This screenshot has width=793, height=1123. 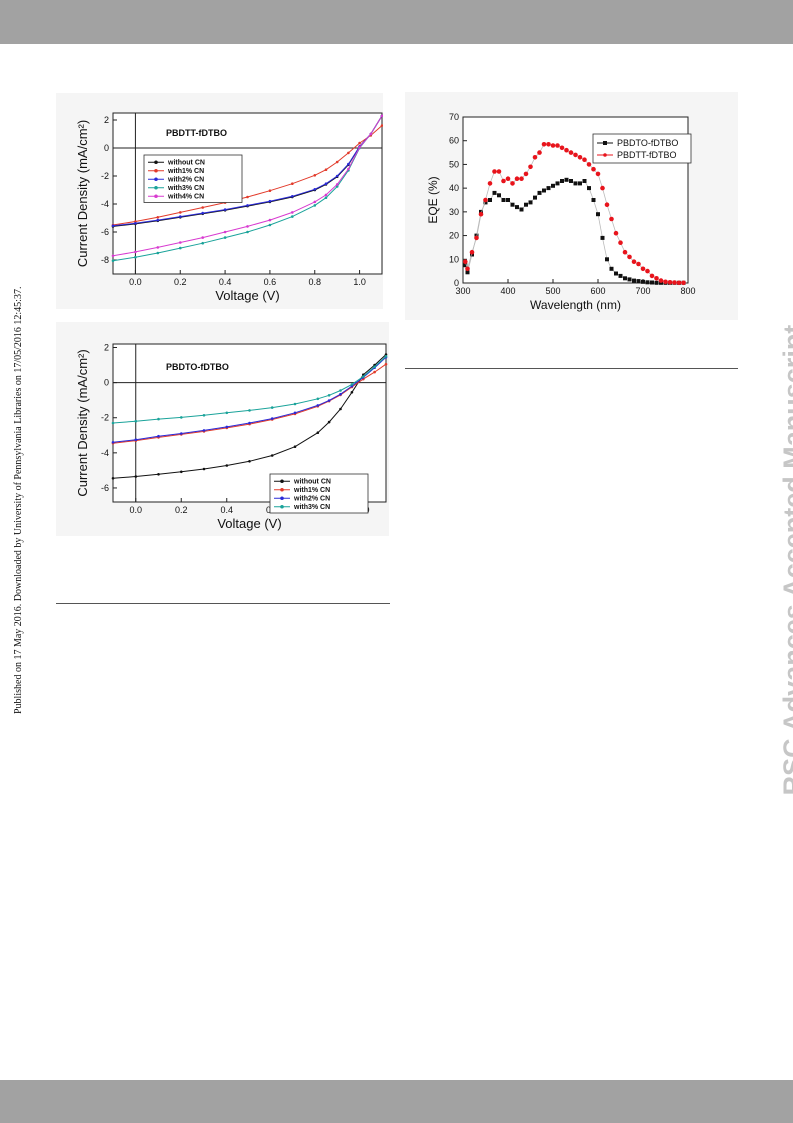 I want to click on caption-rule-left, so click(x=223, y=603).